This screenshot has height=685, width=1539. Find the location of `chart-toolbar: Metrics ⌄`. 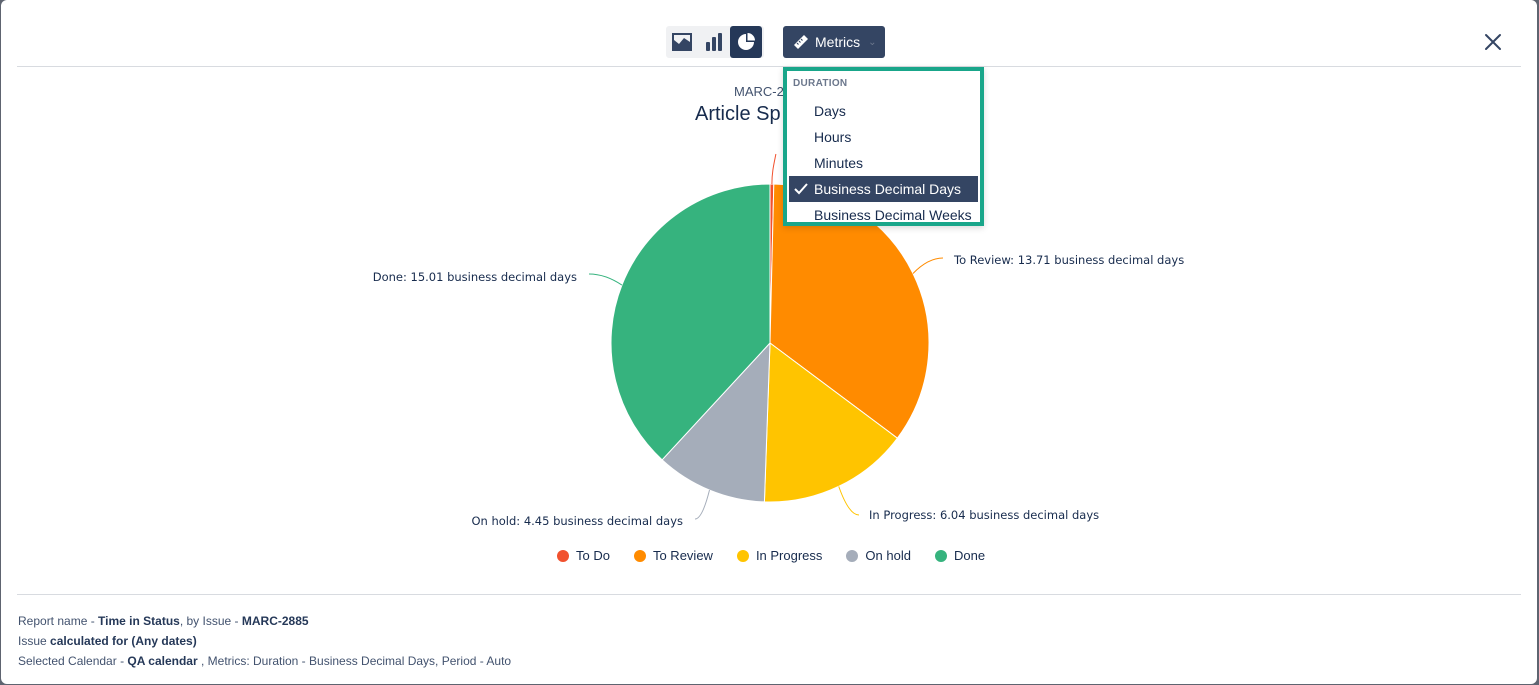

chart-toolbar: Metrics ⌄ is located at coordinates (769, 34).